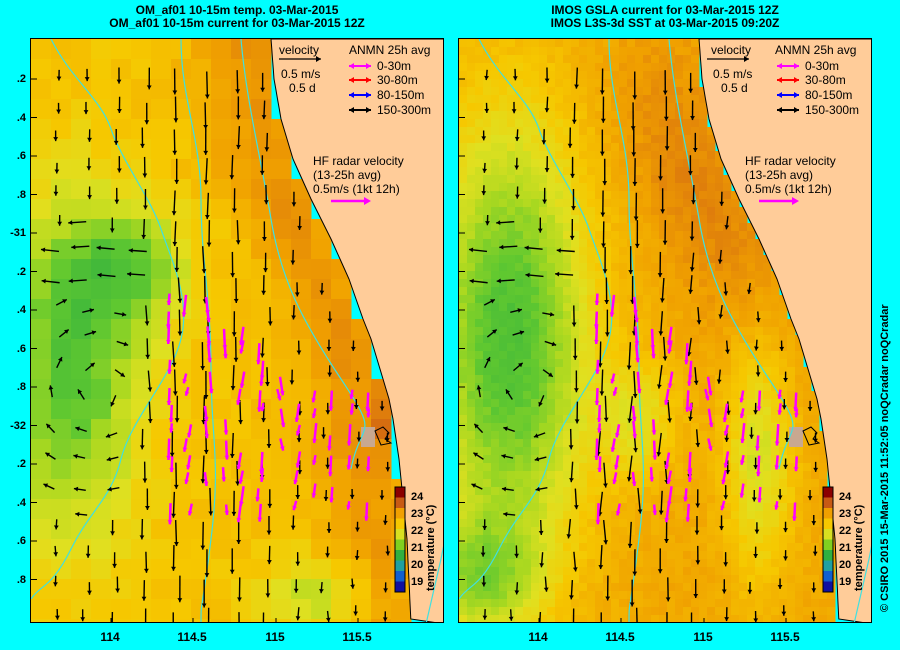  Describe the element at coordinates (733, 74) in the screenshot. I see `scale-speed-r: 0.5 m/s` at that location.